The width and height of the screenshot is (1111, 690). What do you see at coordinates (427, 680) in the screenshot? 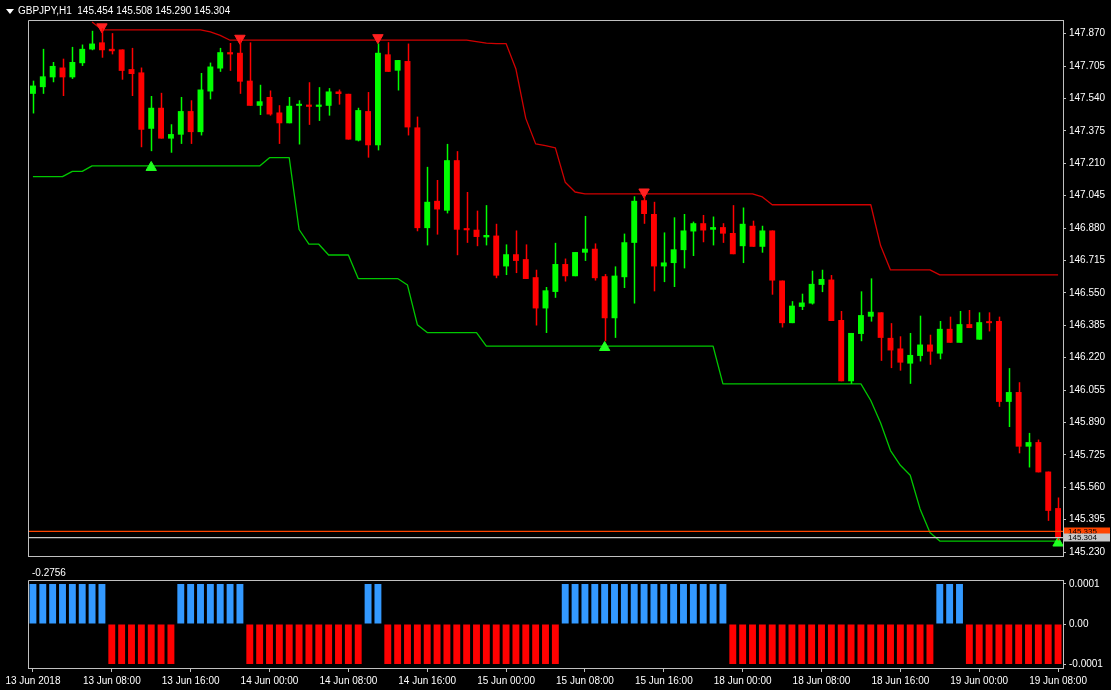
I see `x-tick-label: 14 Jun 16:00` at bounding box center [427, 680].